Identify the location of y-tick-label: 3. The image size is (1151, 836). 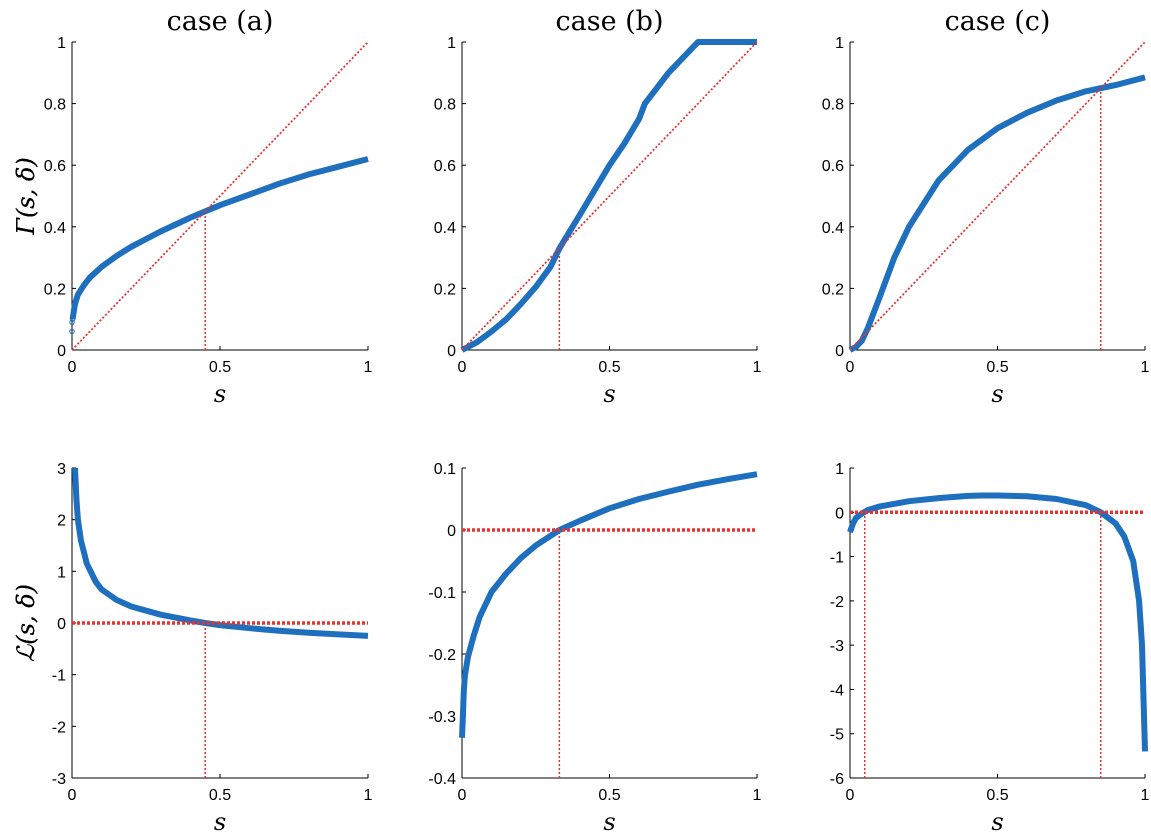
(61, 469).